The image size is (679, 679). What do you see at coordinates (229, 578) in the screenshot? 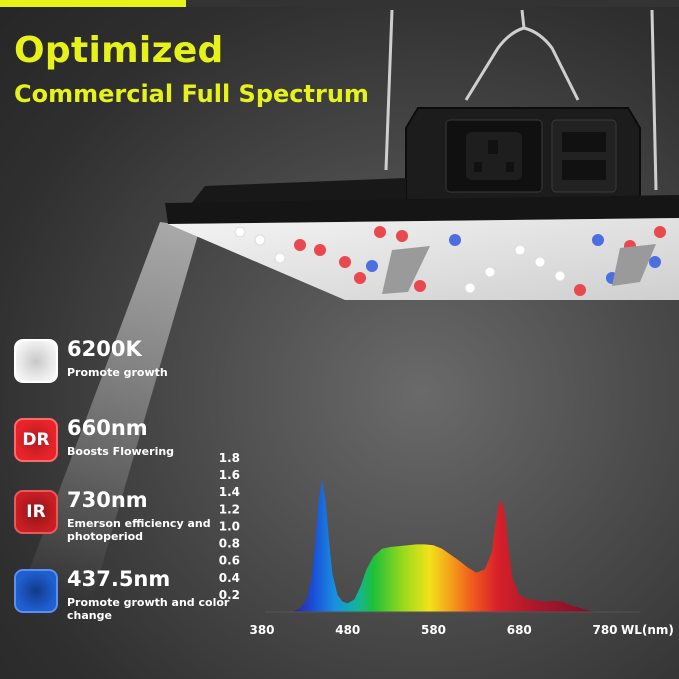
I see `y-tick-label: 0.4` at bounding box center [229, 578].